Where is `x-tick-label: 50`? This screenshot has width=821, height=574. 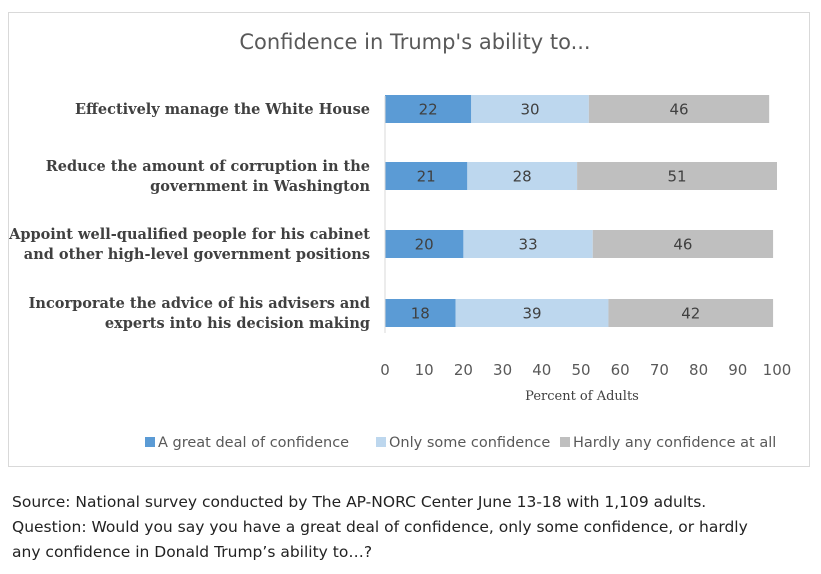
x-tick-label: 50 is located at coordinates (580, 370).